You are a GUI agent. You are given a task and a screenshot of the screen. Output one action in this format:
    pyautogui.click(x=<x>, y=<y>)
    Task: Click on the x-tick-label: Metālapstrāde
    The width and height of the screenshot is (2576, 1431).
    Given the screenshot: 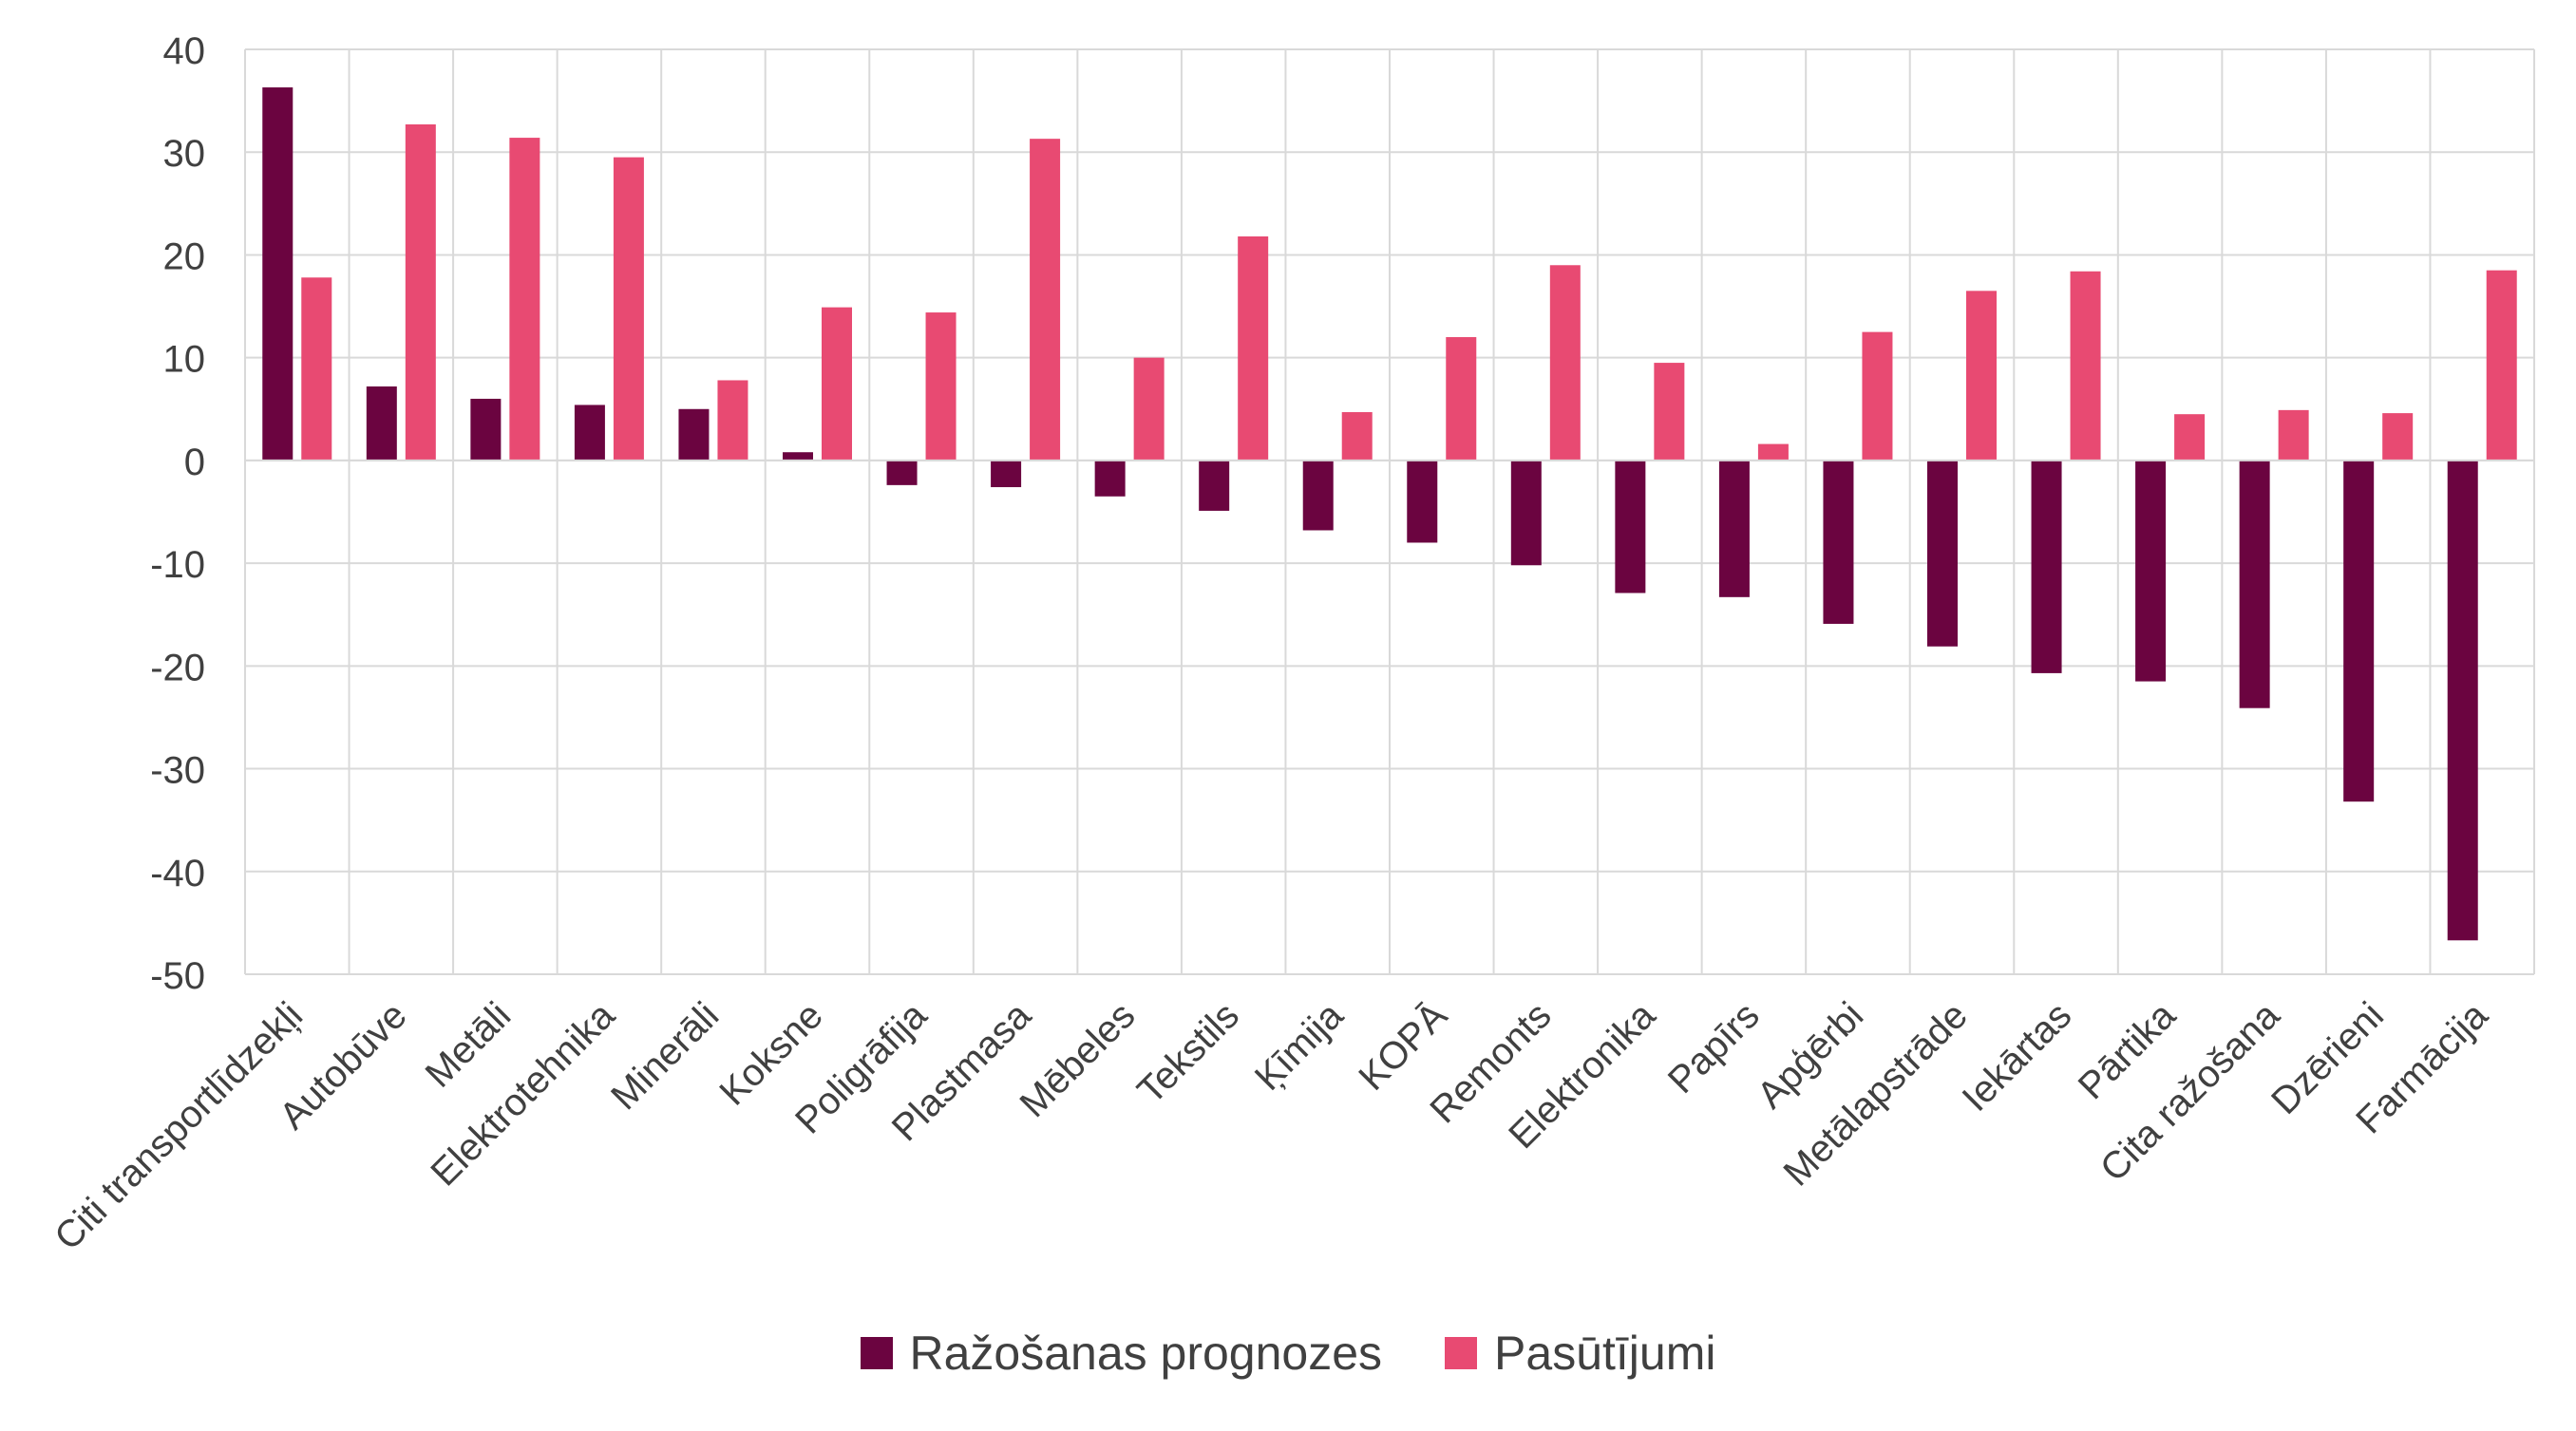 What is the action you would take?
    pyautogui.click(x=1876, y=1094)
    